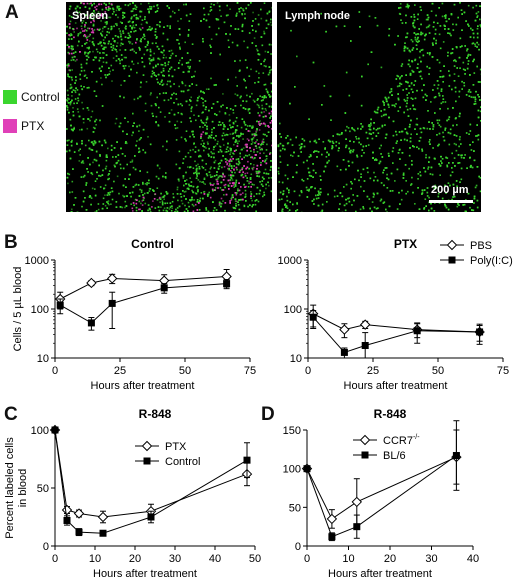 Image resolution: width=520 pixels, height=581 pixels. I want to click on c-legend-label-1: Control, so click(182, 462).